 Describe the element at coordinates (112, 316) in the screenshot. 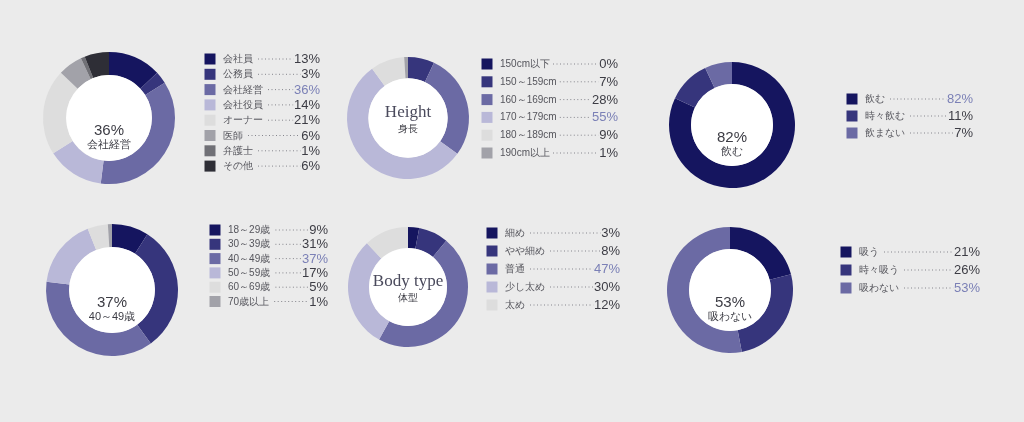

I see `text: 40～49歳` at that location.